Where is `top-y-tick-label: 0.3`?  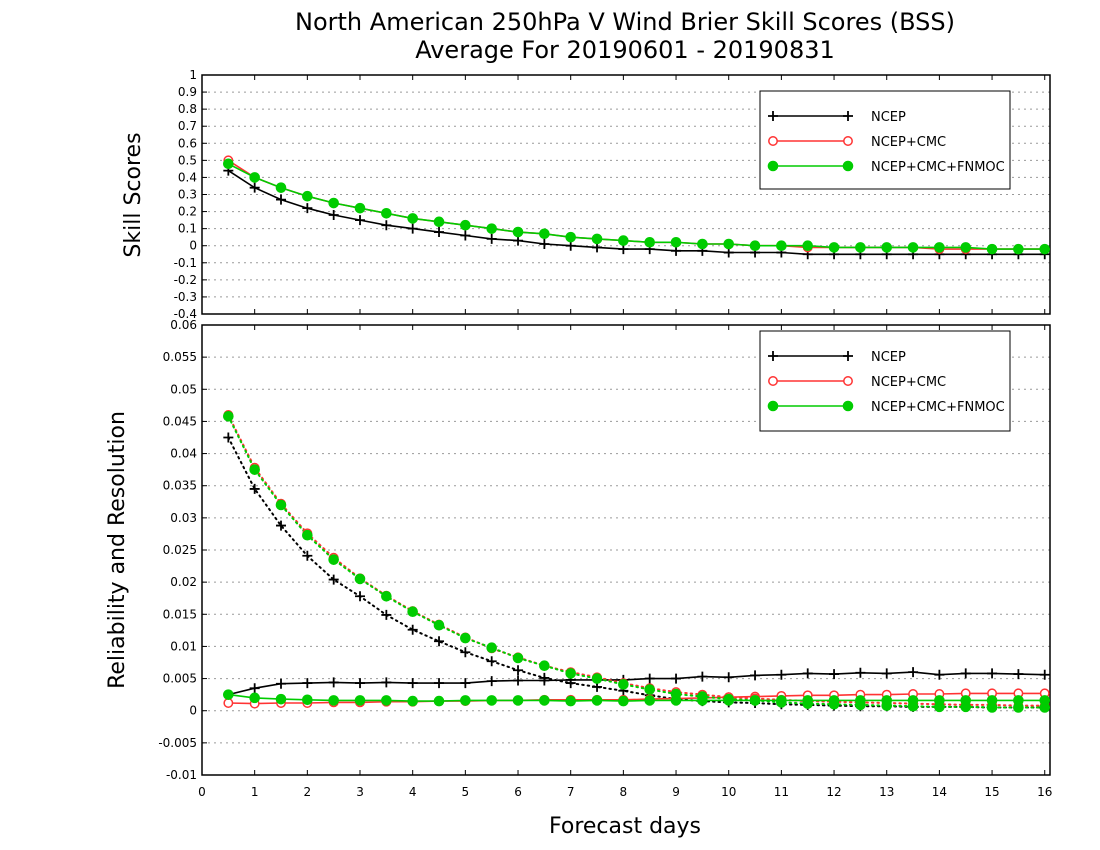 top-y-tick-label: 0.3 is located at coordinates (187, 195).